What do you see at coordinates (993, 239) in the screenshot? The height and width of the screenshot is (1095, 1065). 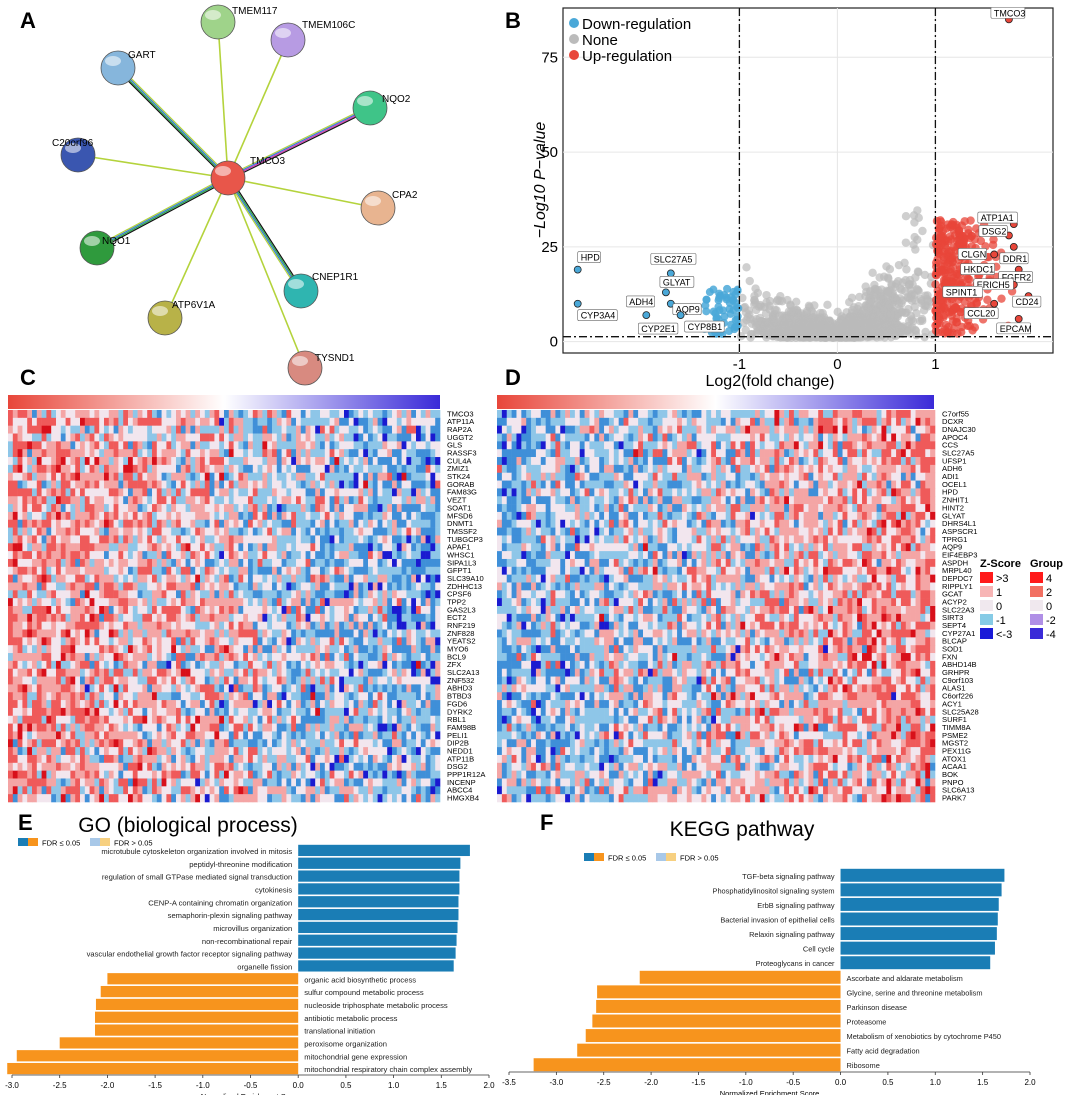 I see `volcano-point-up` at bounding box center [993, 239].